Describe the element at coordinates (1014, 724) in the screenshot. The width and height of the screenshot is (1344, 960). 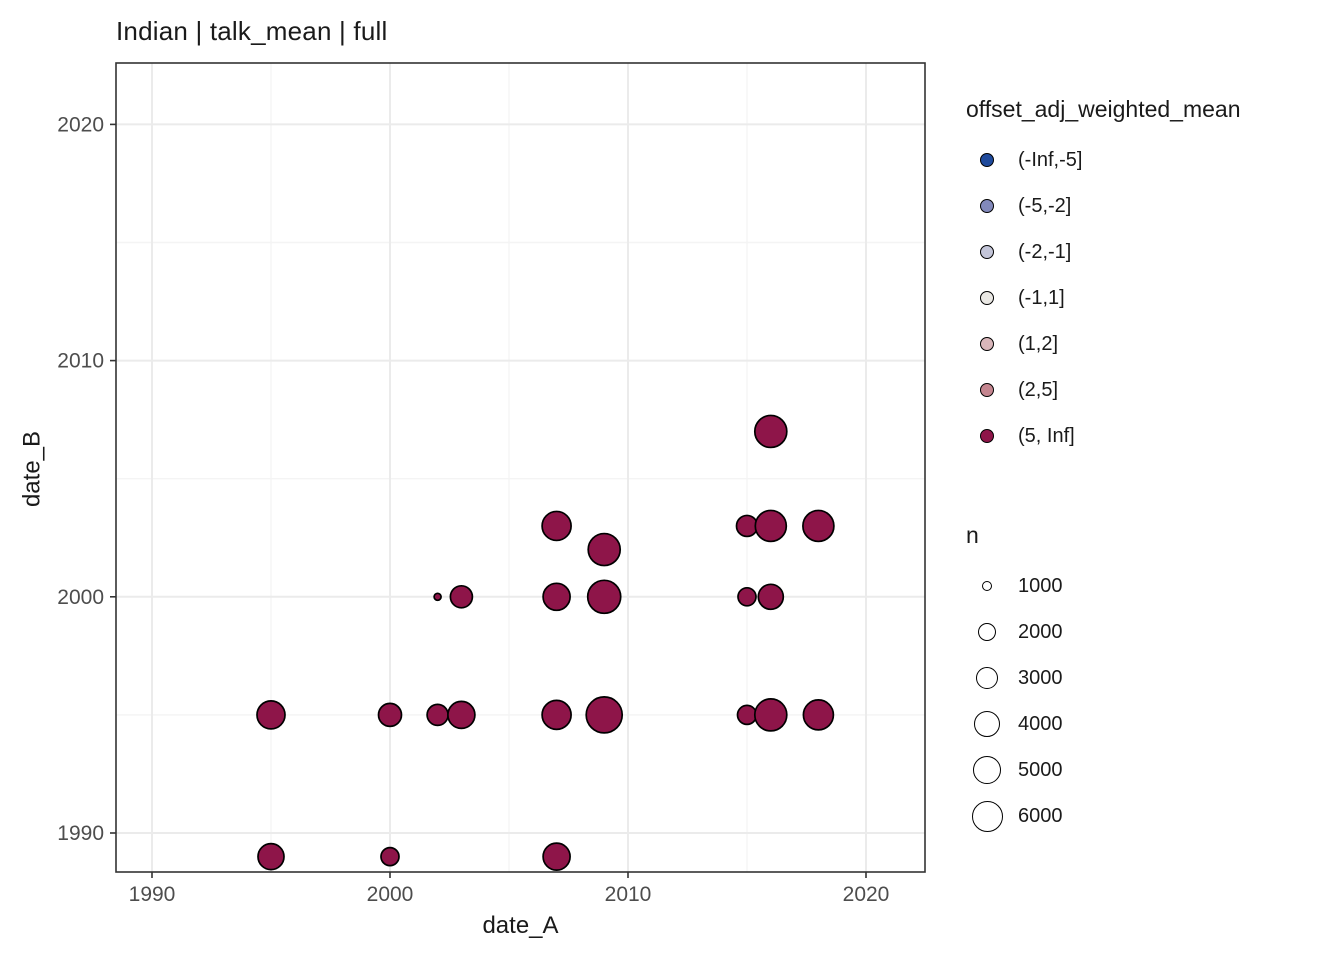
I see `size-legend-entry: 4000` at that location.